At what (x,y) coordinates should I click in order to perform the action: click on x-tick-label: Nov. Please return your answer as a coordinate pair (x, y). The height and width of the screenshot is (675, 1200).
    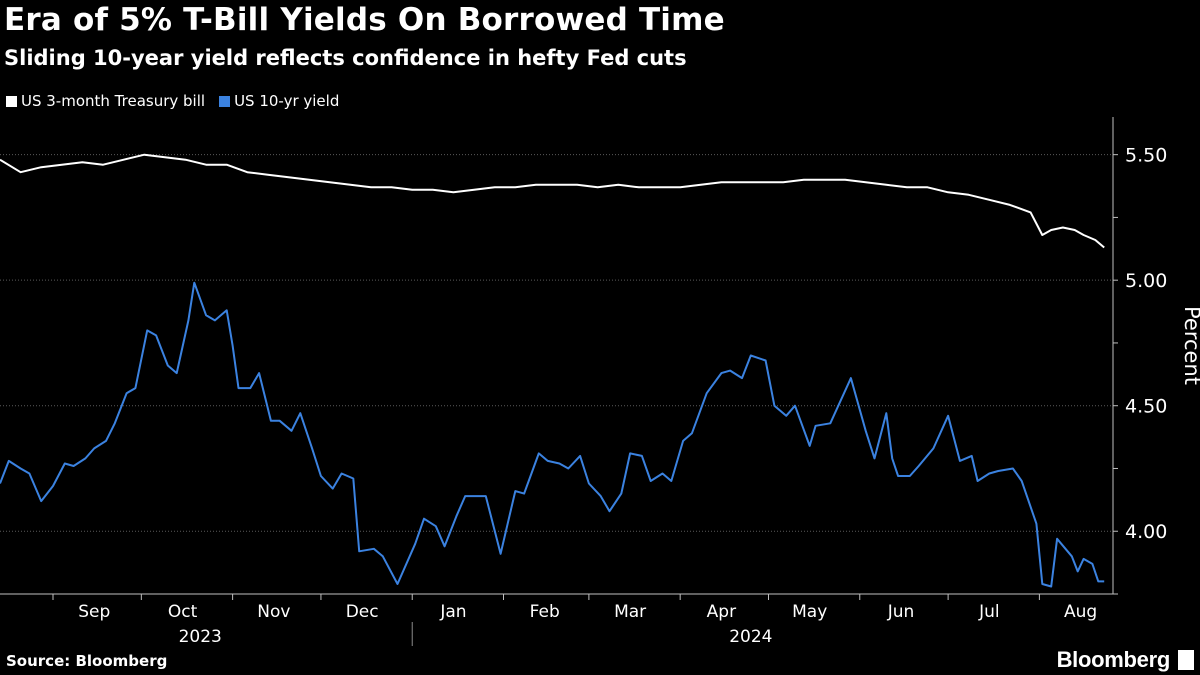
    Looking at the image, I should click on (273, 612).